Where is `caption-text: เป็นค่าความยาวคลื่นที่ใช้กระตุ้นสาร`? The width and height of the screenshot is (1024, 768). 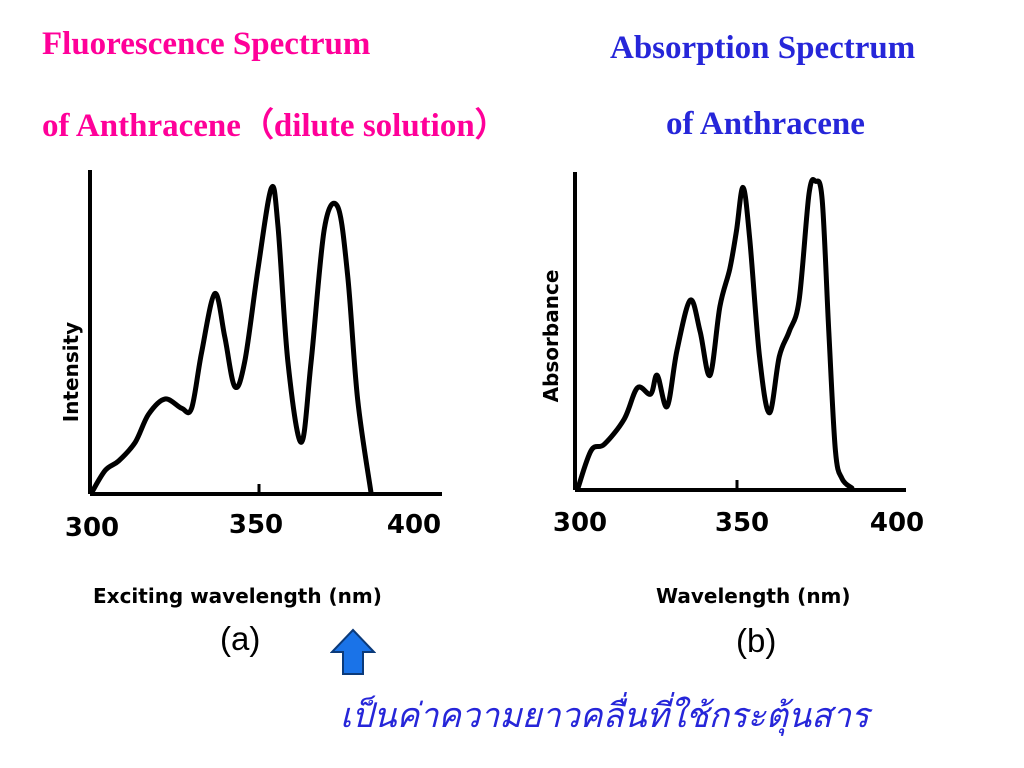
caption-text: เป็นค่าความยาวคลื่นที่ใช้กระตุ้นสาร is located at coordinates (605, 716).